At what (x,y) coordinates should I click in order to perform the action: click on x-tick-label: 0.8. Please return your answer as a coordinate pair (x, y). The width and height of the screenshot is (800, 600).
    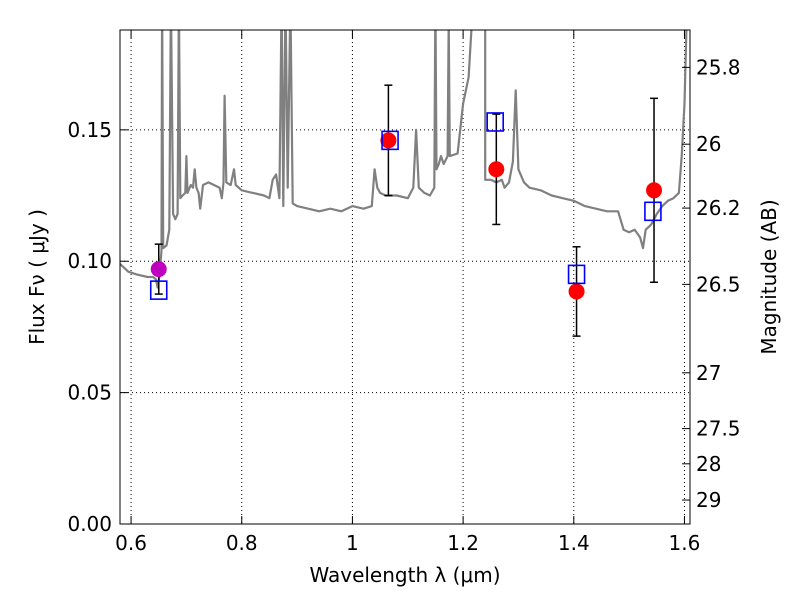
    Looking at the image, I should click on (242, 543).